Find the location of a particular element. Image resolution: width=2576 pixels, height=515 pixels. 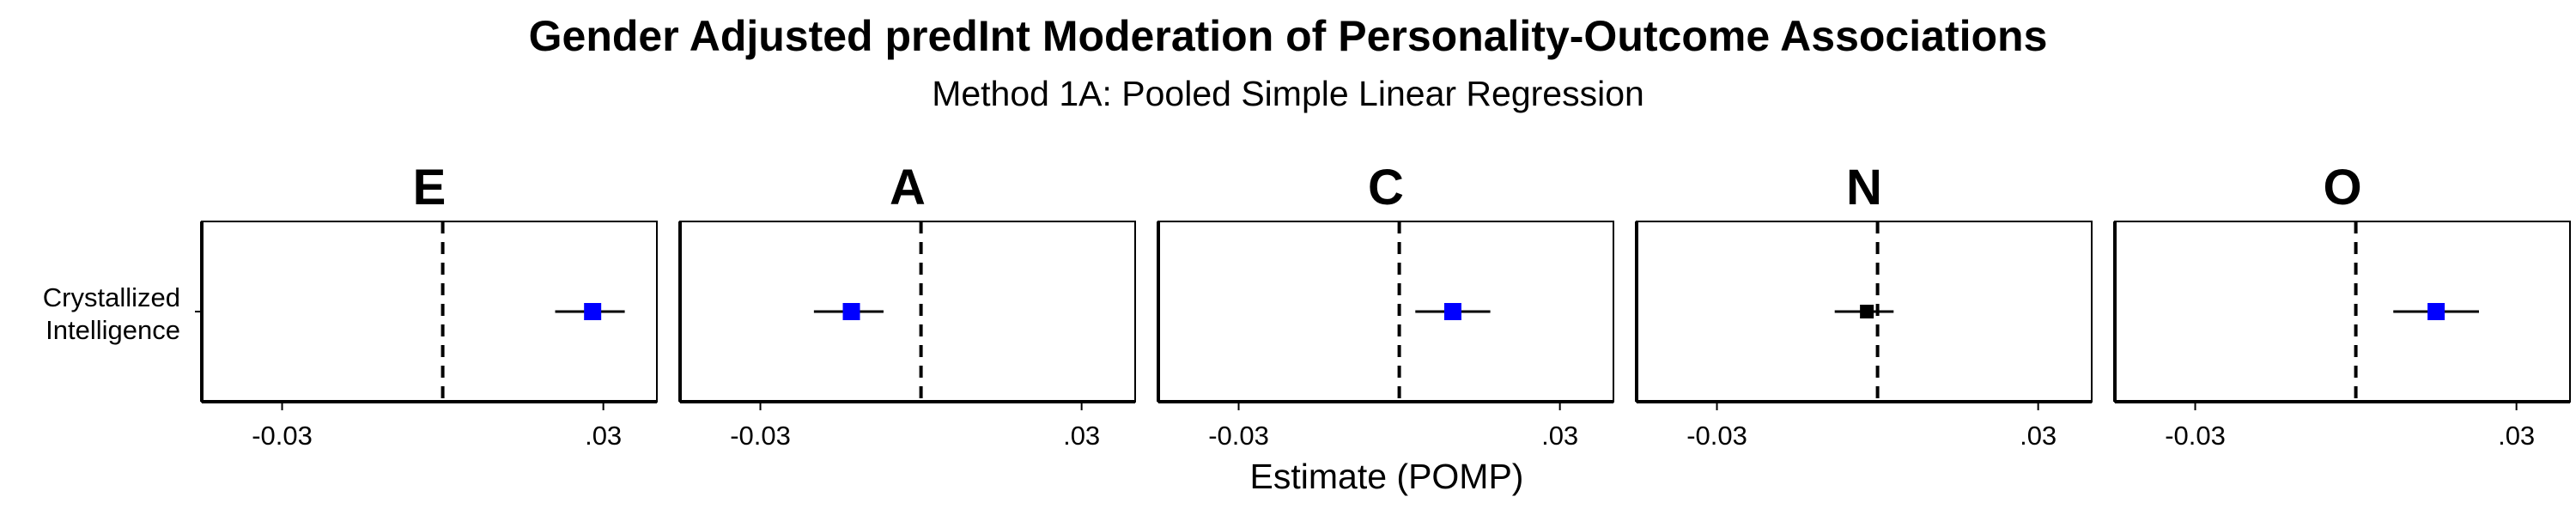

facet-panel-A is located at coordinates (907, 312).